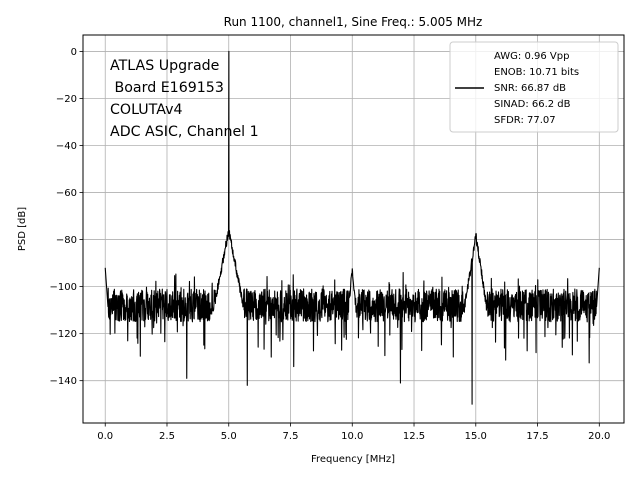 The image size is (640, 485). What do you see at coordinates (531, 56) in the screenshot?
I see `legend-entry-awg: AWG: 0.96 Vpp` at bounding box center [531, 56].